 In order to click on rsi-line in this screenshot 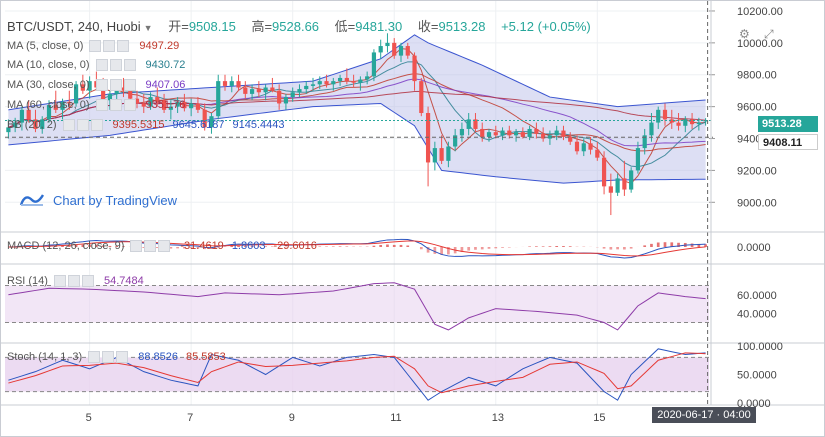, I will do `click(357, 306)`.